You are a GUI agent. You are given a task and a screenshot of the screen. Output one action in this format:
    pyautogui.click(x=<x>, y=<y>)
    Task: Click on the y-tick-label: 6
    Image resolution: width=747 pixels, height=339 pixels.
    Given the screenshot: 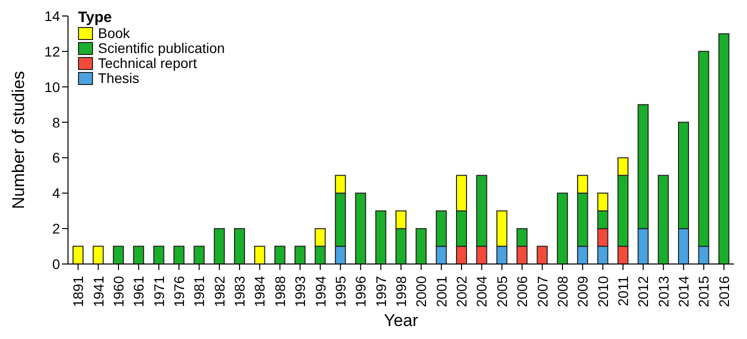 What is the action you would take?
    pyautogui.click(x=56, y=158)
    